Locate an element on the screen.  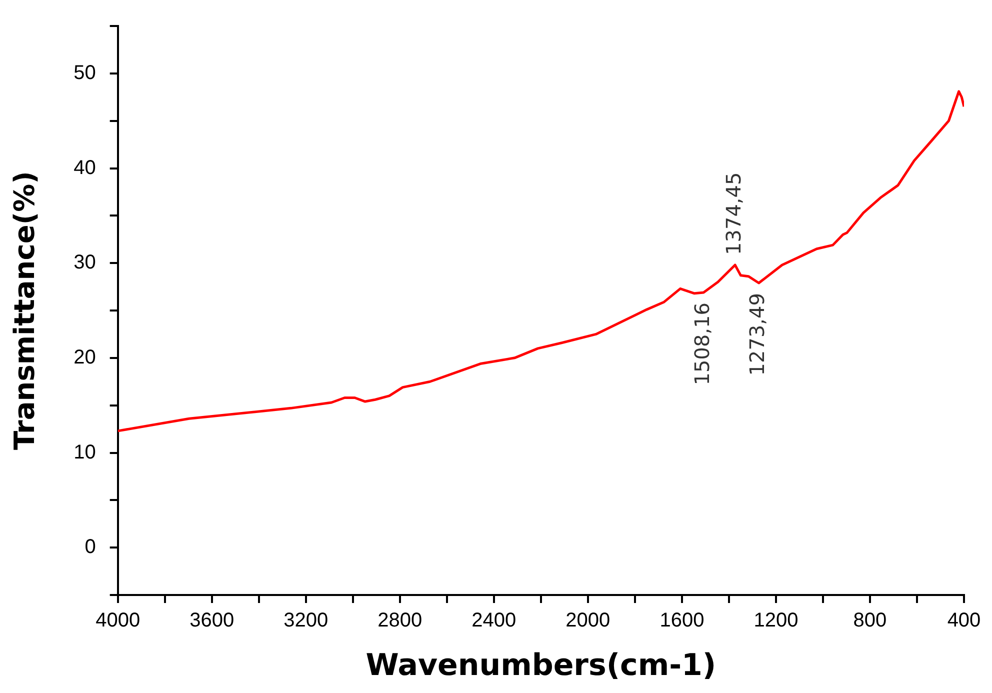
y-axis-title: Transmittance(%) is located at coordinates (25, 310).